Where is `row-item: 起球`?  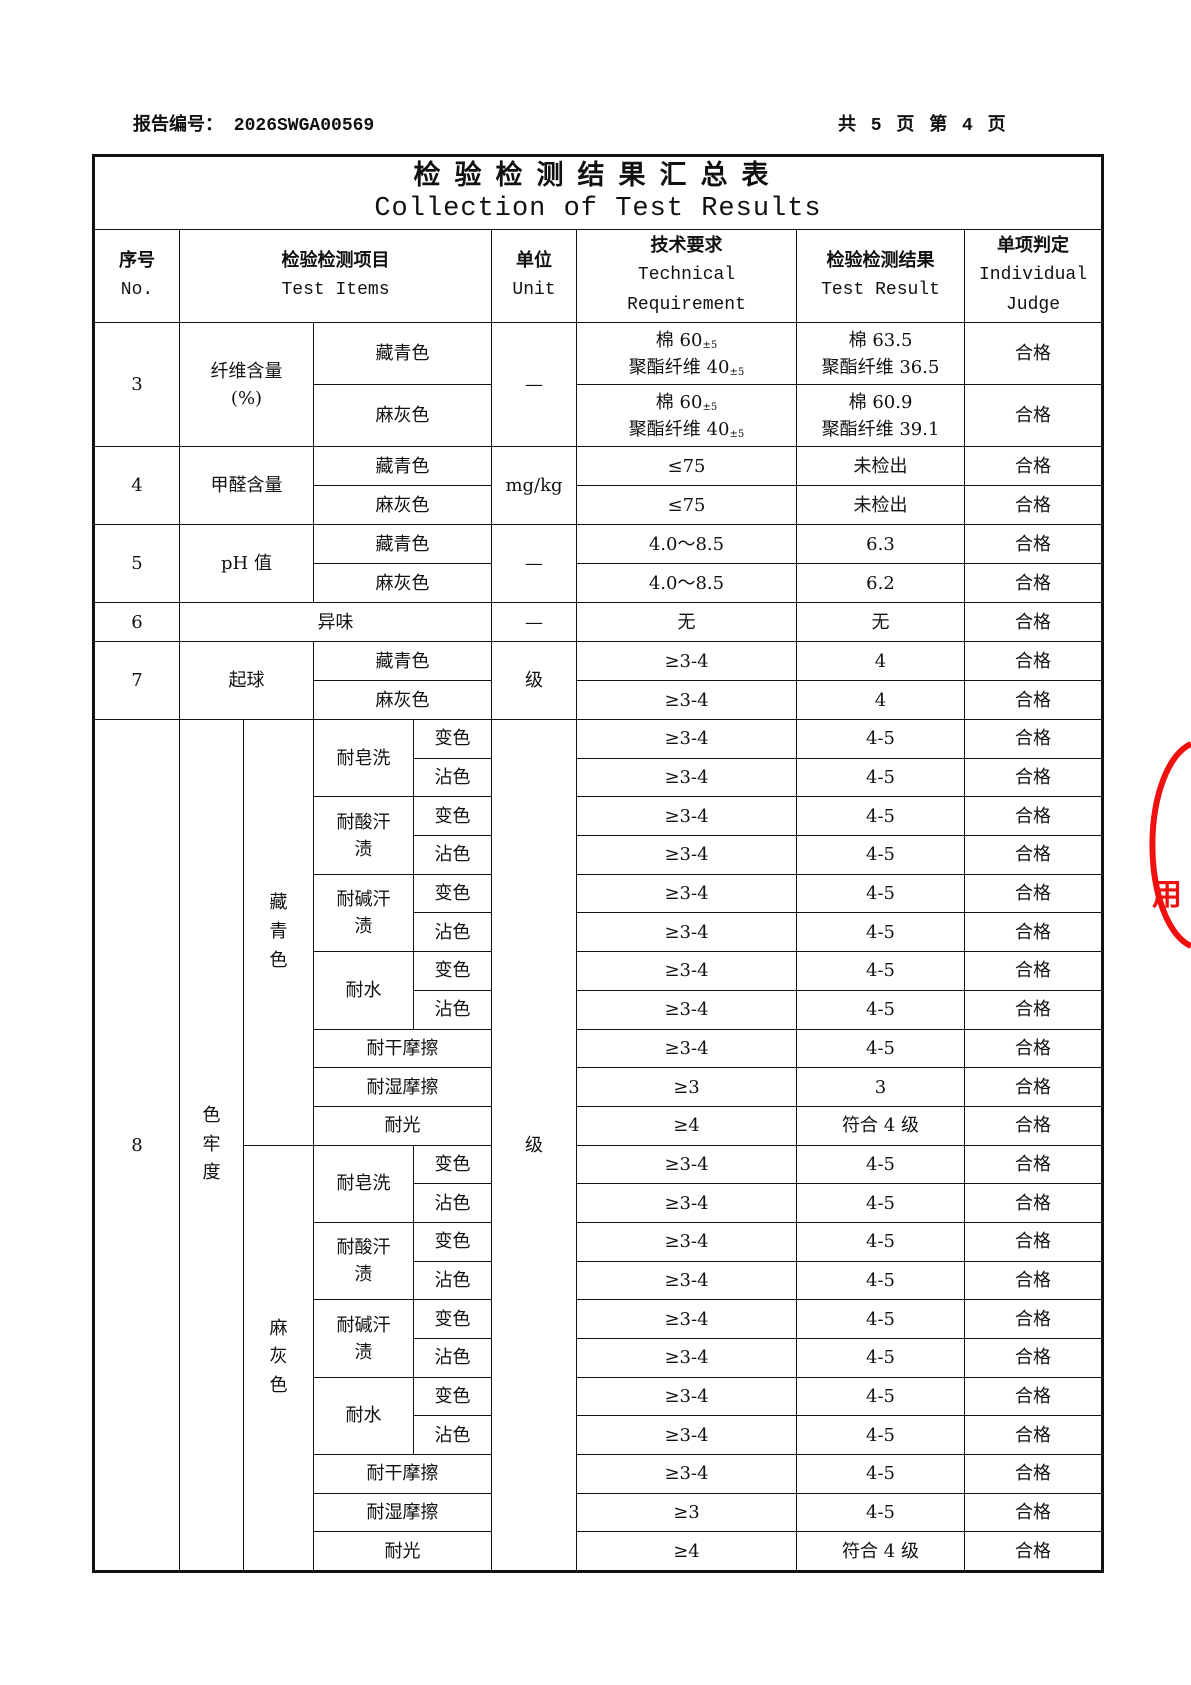 row-item: 起球 is located at coordinates (246, 680).